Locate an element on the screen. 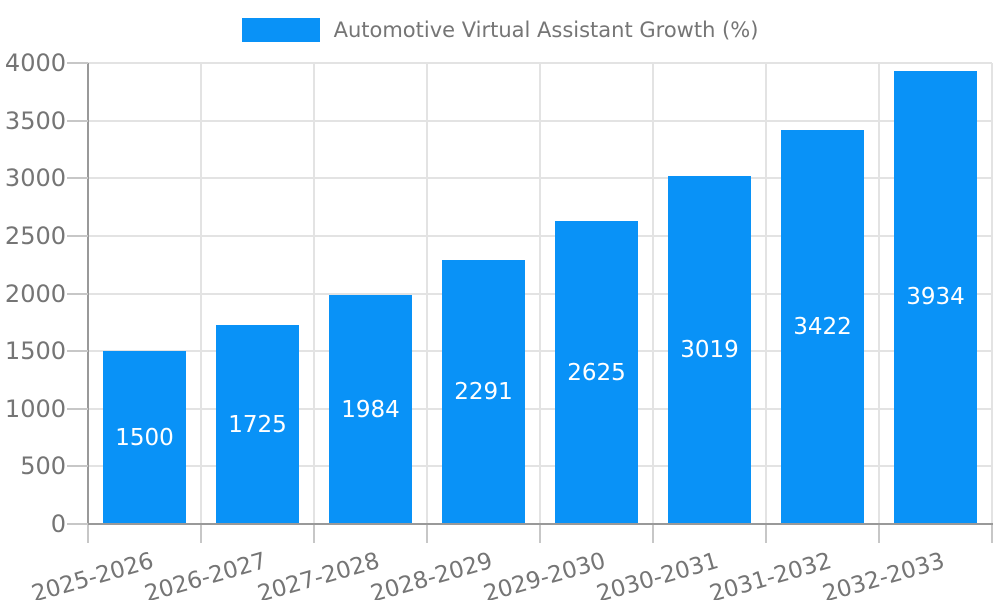 Image resolution: width=1000 pixels, height=600 pixels. bar: 2291 is located at coordinates (483, 391).